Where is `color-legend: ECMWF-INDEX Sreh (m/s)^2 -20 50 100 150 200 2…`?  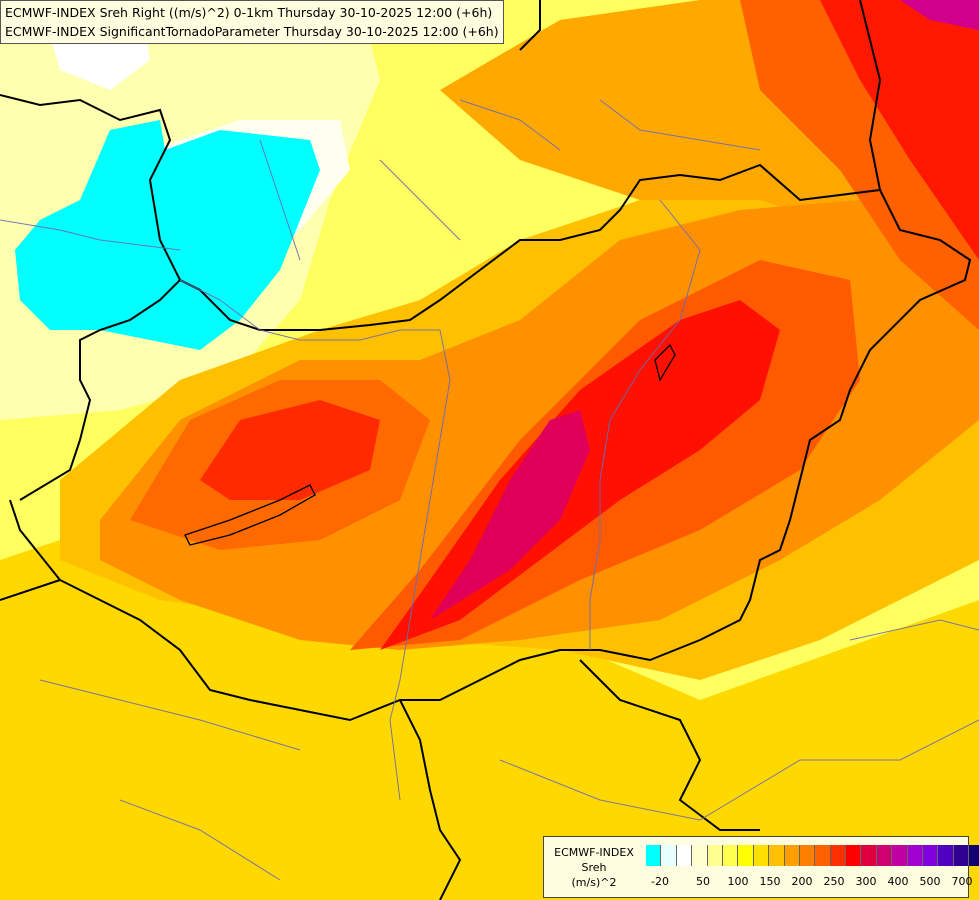
color-legend: ECMWF-INDEX Sreh (m/s)^2 -20 50 100 150 200 2… is located at coordinates (761, 867).